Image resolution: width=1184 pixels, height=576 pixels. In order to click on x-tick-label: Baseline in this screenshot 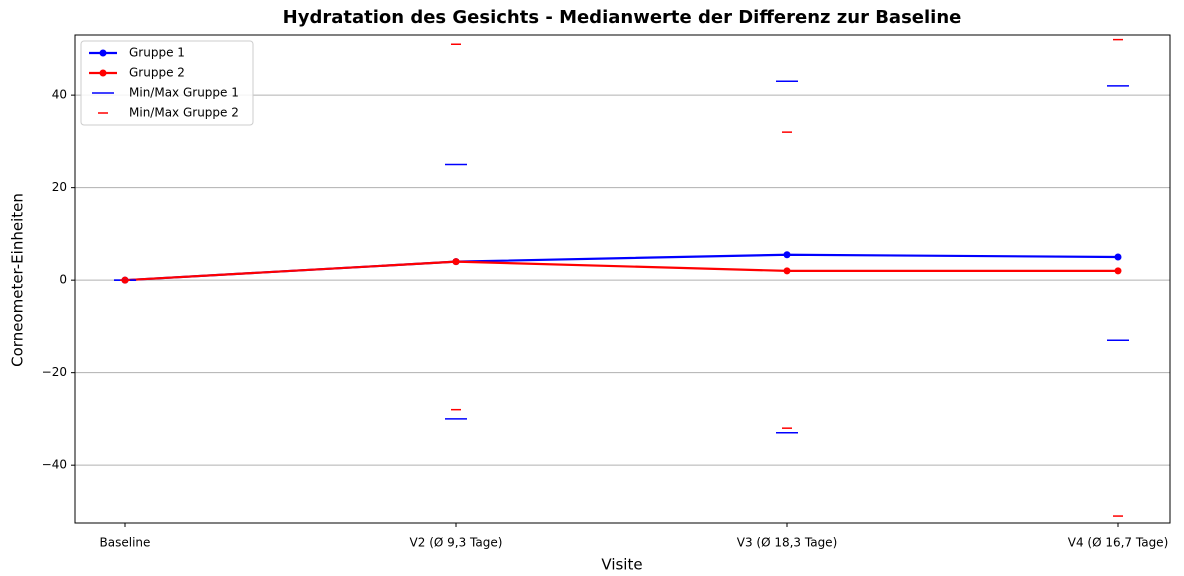, I will do `click(125, 543)`.